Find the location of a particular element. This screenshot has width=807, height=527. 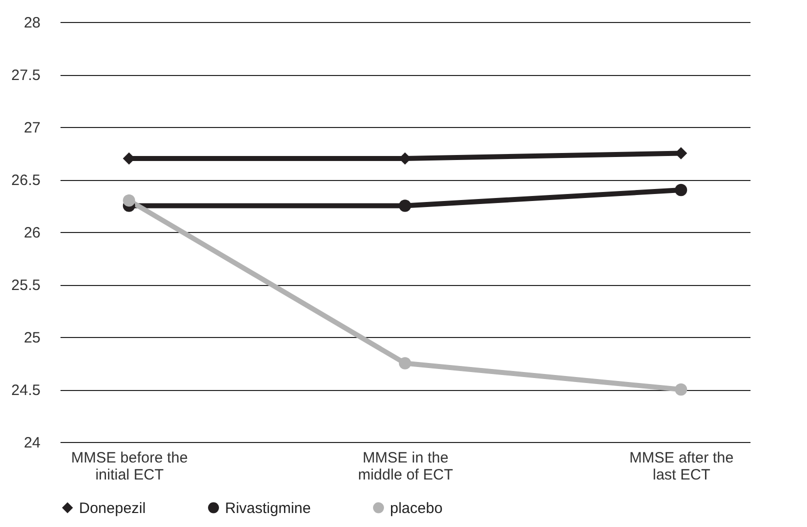

y-tick-label: 25.5 is located at coordinates (25, 285).